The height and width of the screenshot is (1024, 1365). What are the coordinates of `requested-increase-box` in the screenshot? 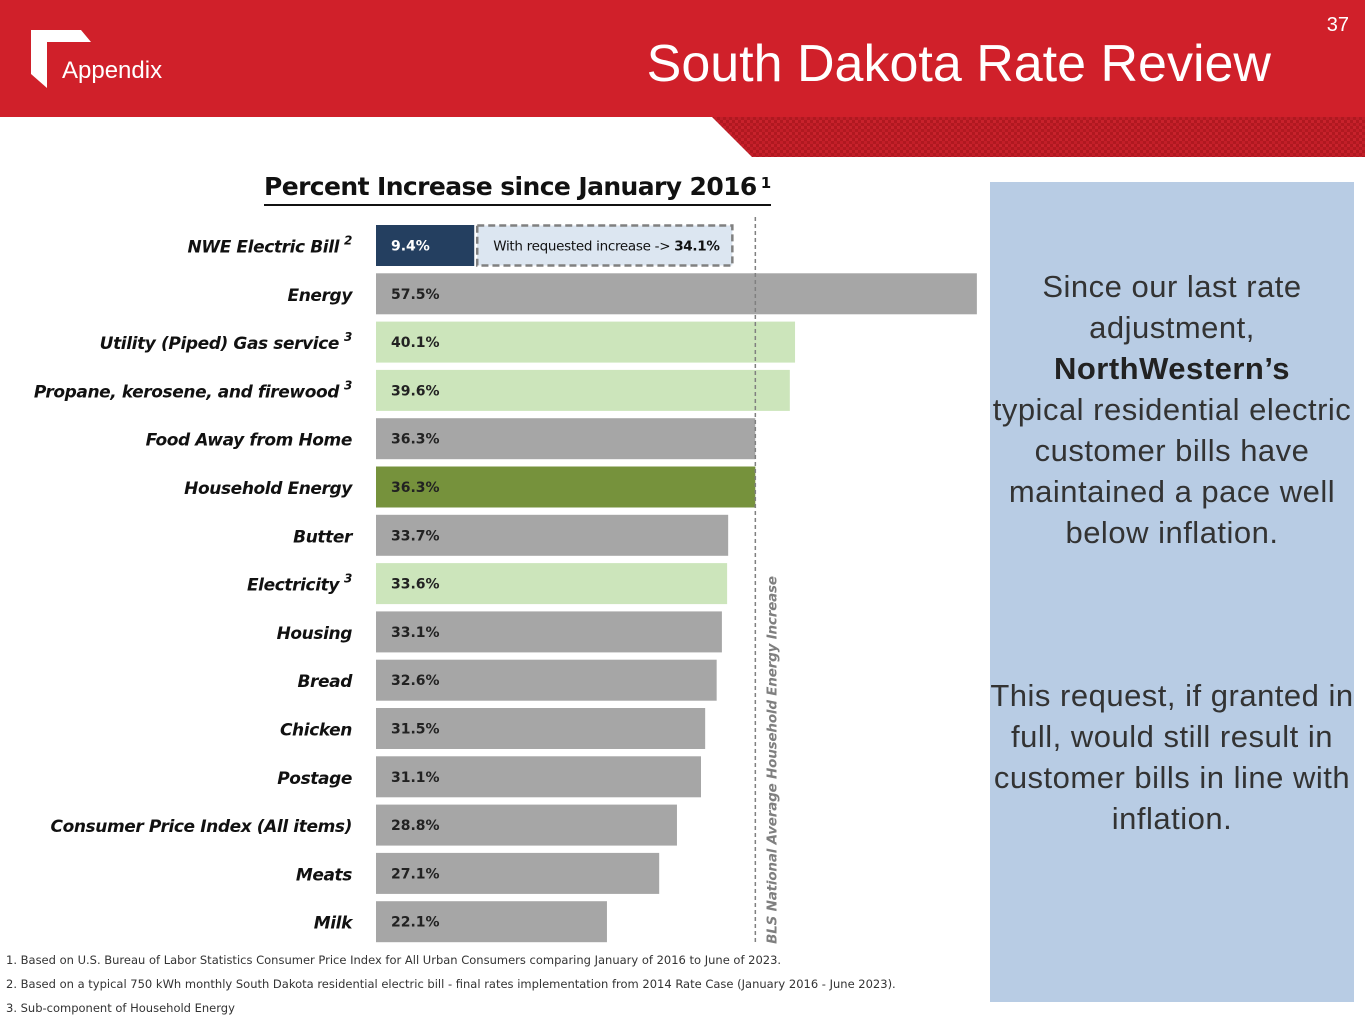 It's located at (604, 245).